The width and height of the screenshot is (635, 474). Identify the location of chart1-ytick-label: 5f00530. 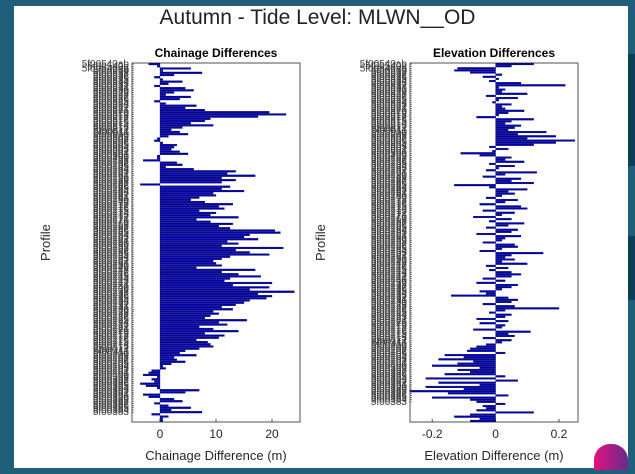
(111, 90).